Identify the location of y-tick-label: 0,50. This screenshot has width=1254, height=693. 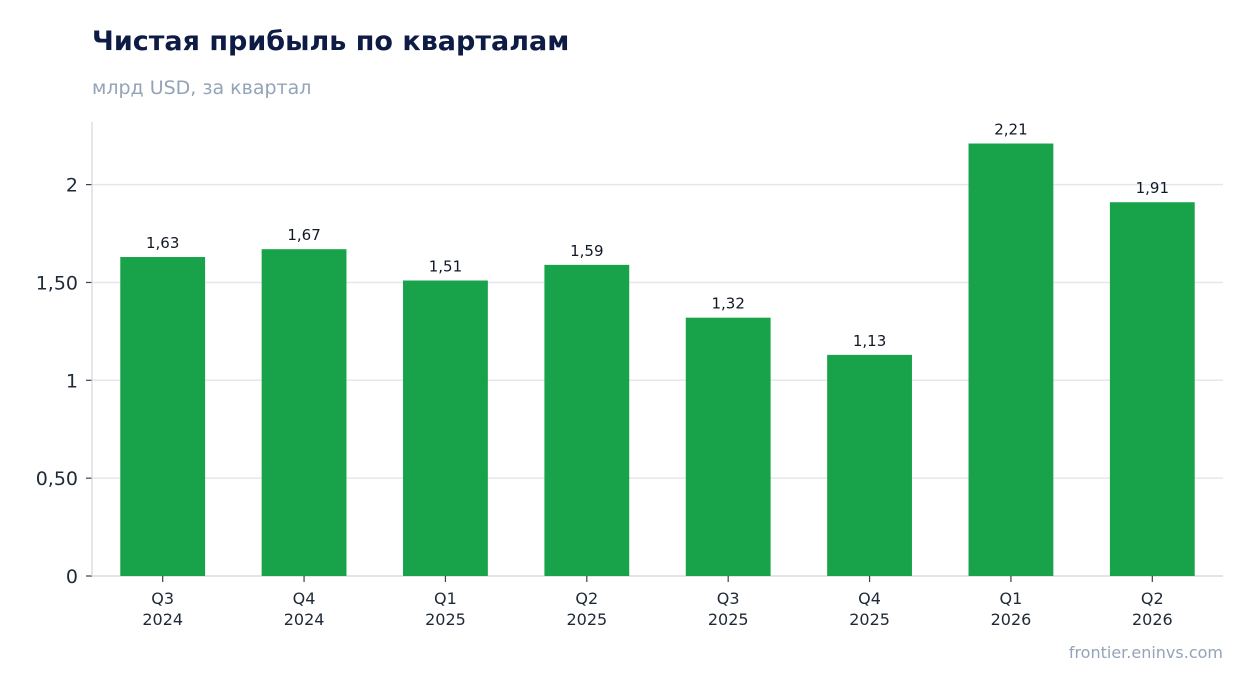
(57, 479).